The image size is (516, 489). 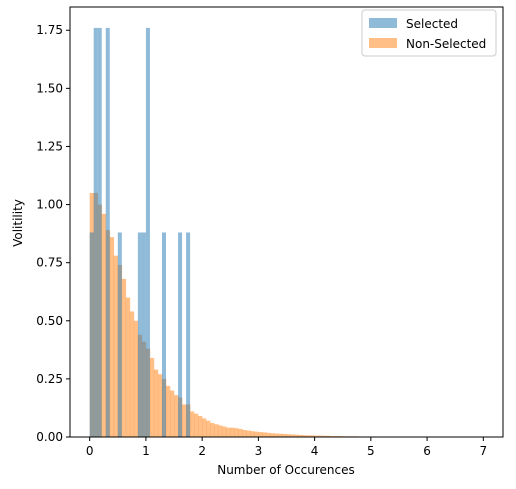 I want to click on legend: Selected Non-Selected, so click(x=429, y=33).